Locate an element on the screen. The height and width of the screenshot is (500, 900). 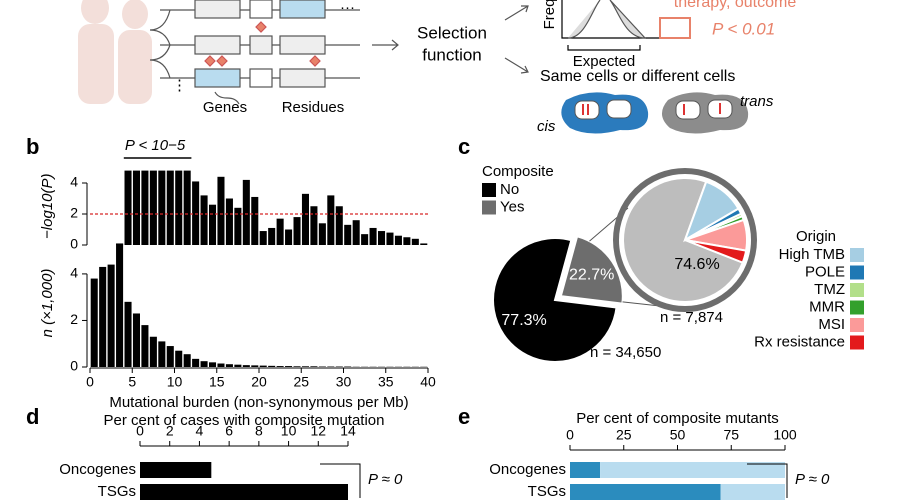
cell-trans is located at coordinates (705, 113).